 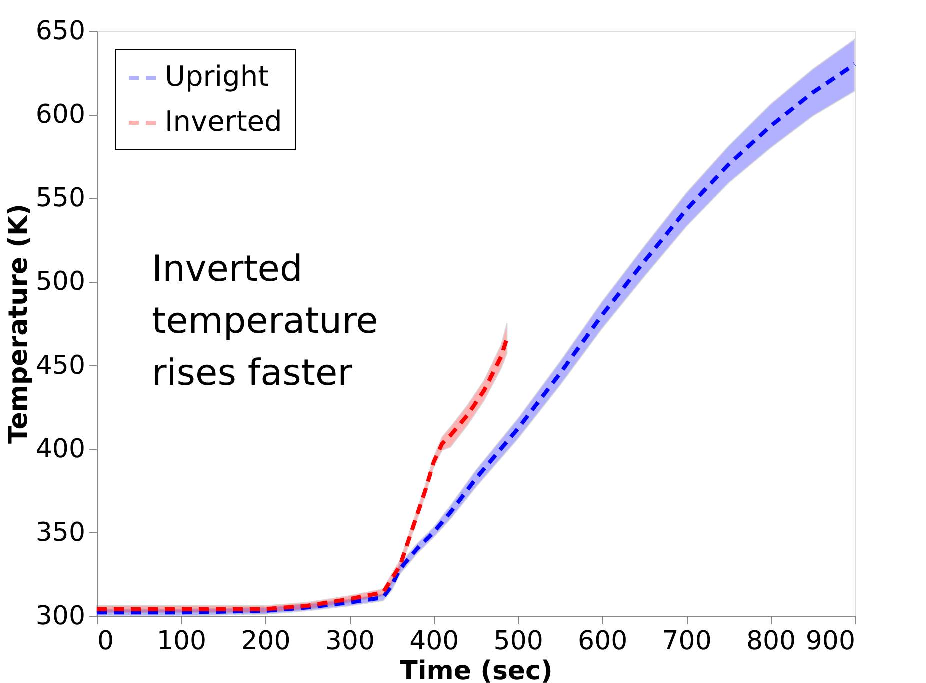 What do you see at coordinates (217, 76) in the screenshot?
I see `legend-label: Upright` at bounding box center [217, 76].